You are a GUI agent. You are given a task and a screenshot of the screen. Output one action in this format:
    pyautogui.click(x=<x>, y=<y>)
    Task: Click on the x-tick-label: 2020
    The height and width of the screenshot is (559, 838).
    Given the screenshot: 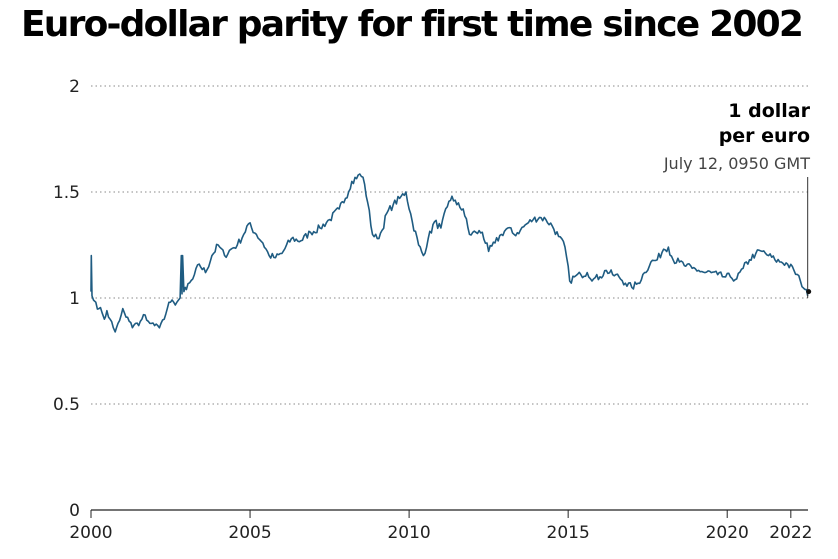 What is the action you would take?
    pyautogui.click(x=727, y=533)
    